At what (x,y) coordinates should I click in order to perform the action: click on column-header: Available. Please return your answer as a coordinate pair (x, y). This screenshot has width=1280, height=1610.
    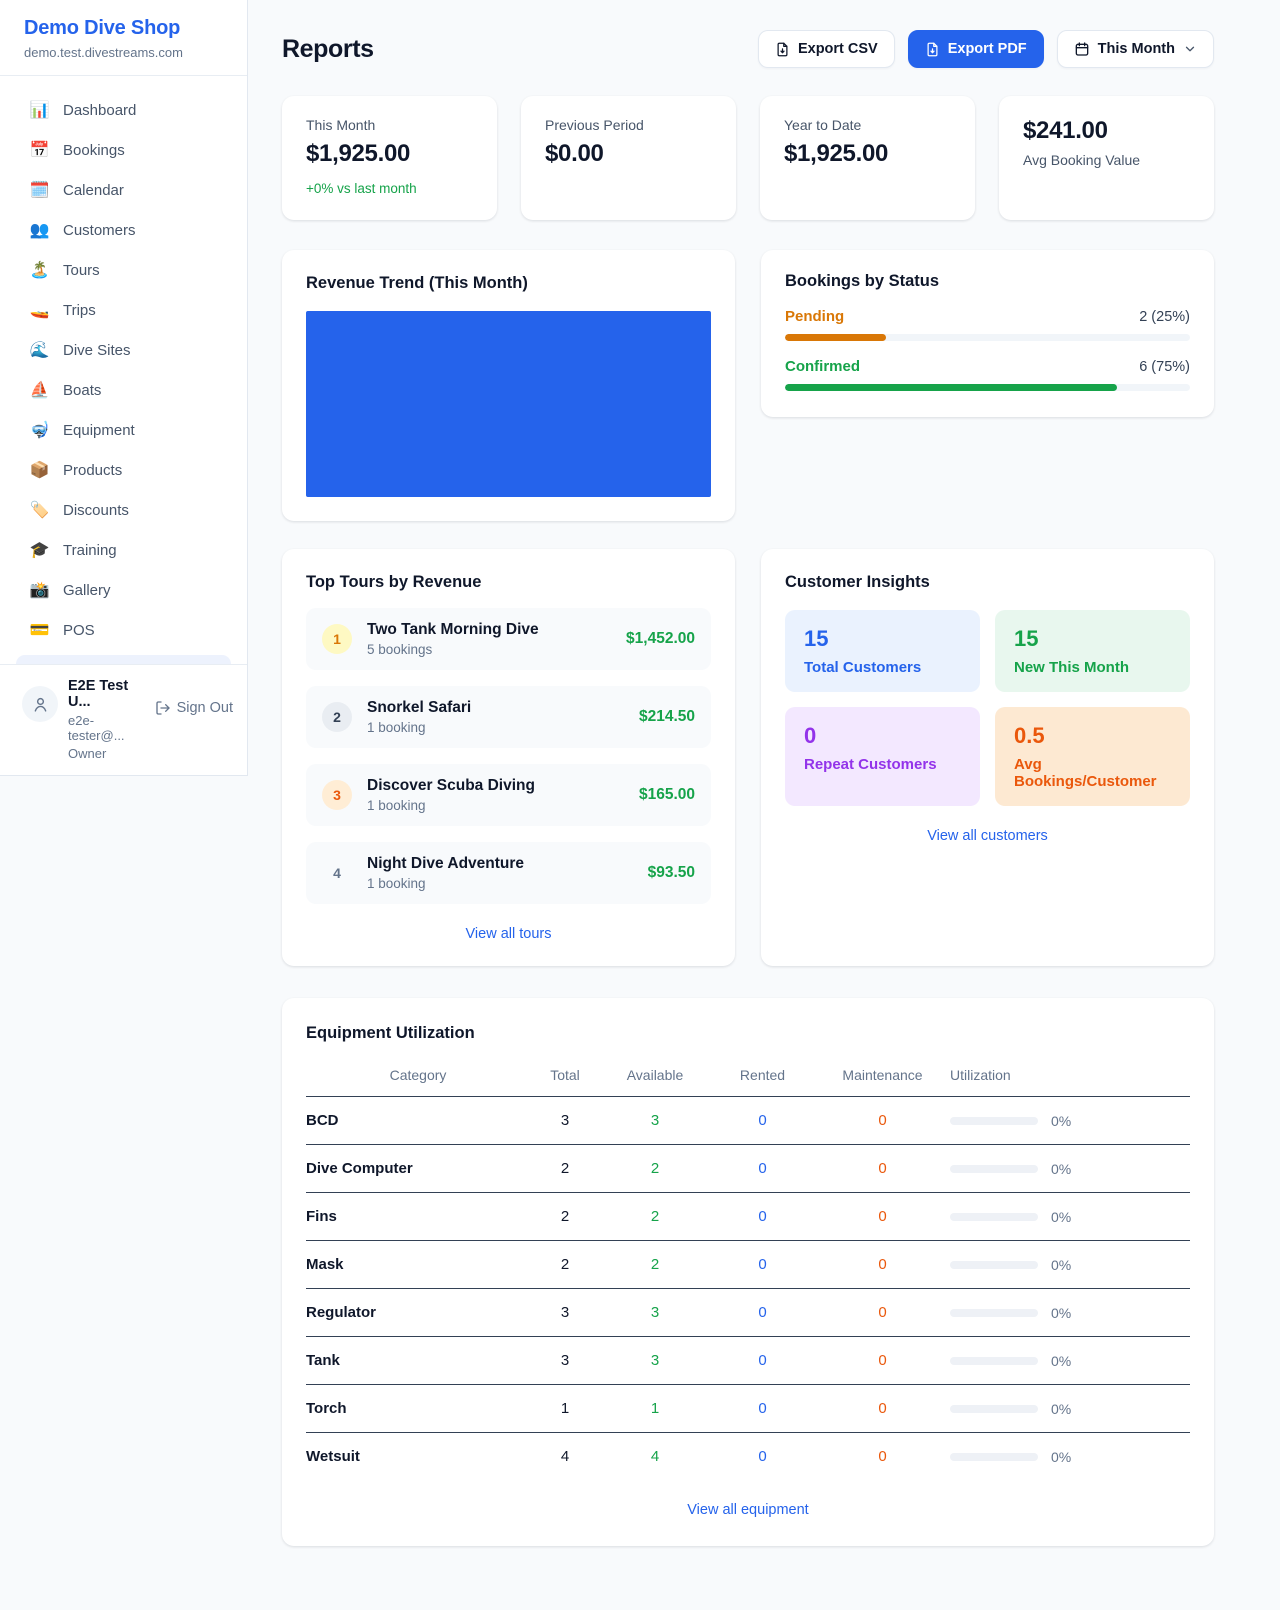
    Looking at the image, I should click on (655, 1075).